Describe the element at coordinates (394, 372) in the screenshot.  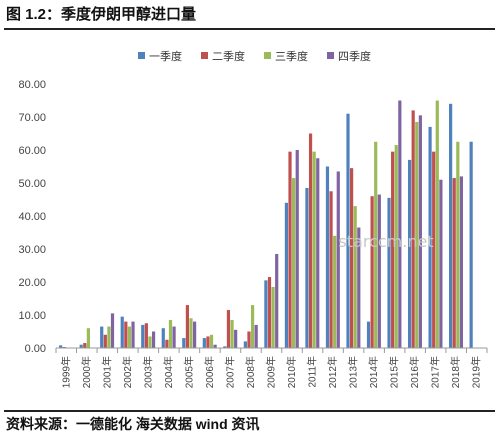
I see `x-tick-label: 2015年` at that location.